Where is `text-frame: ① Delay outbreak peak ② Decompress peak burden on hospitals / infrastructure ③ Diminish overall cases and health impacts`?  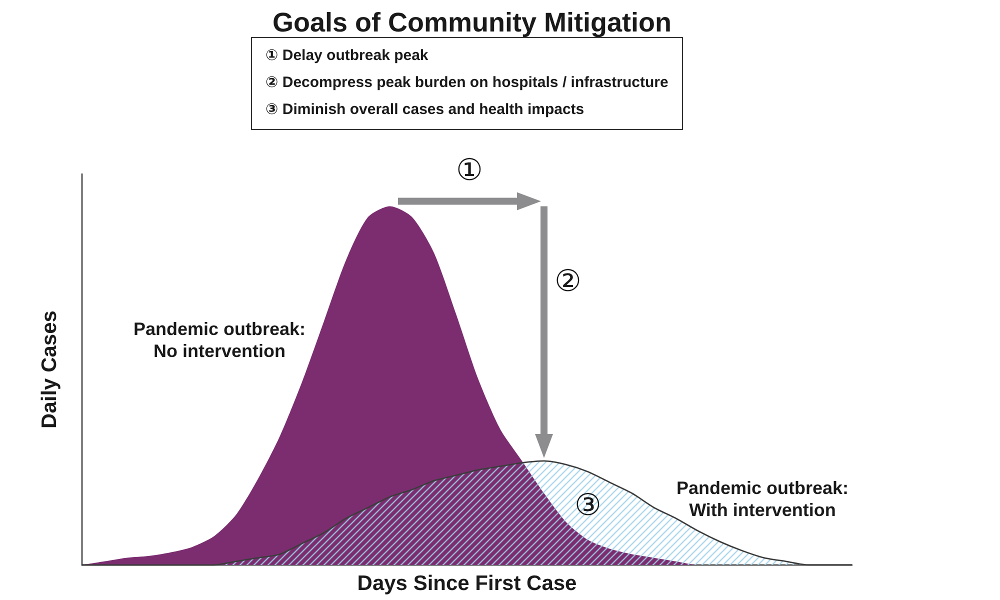
text-frame: ① Delay outbreak peak ② Decompress peak burden on hospitals / infrastructure ③ Diminish overall cases and health impacts is located at coordinates (467, 83).